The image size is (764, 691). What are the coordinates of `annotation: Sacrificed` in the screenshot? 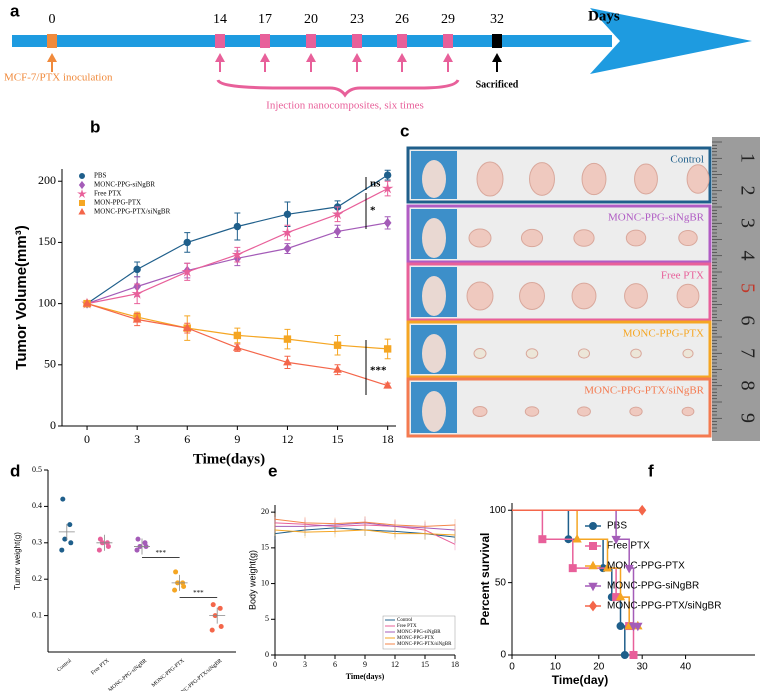 It's located at (497, 84).